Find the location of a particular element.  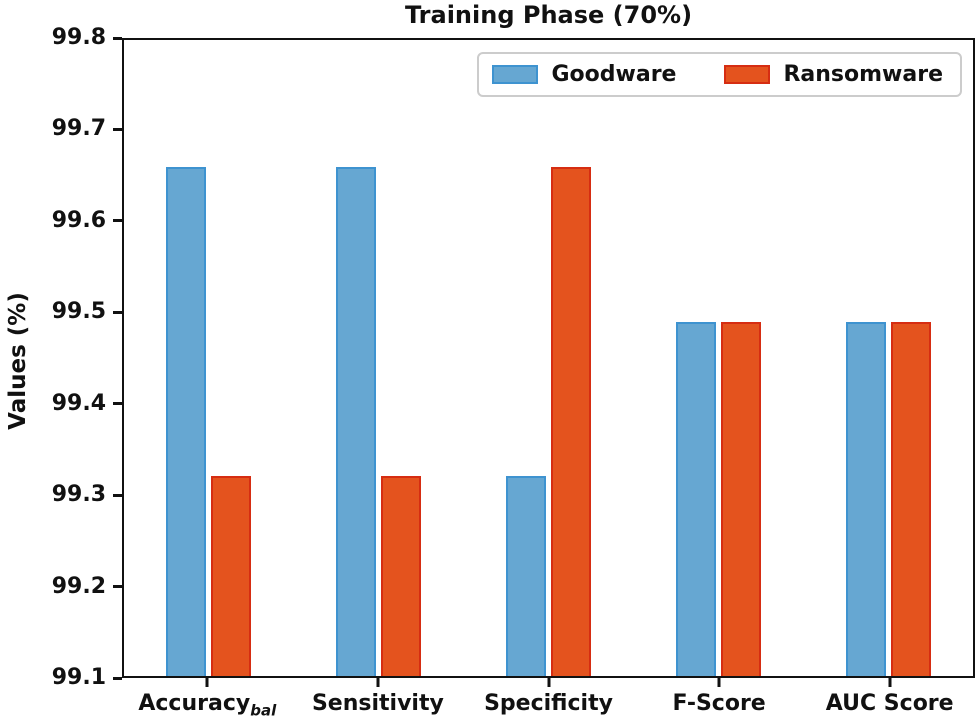

y-tick-99.4: 99.4 is located at coordinates (86, 403).